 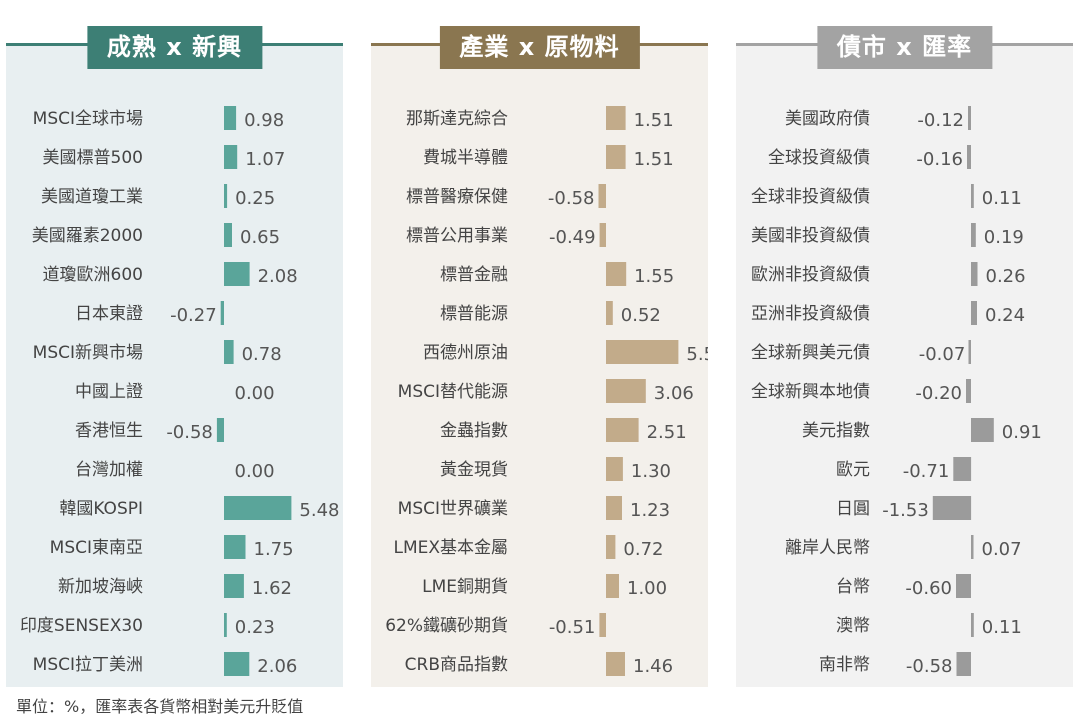 What do you see at coordinates (81, 626) in the screenshot?
I see `category-label: 印度SENSEX30` at bounding box center [81, 626].